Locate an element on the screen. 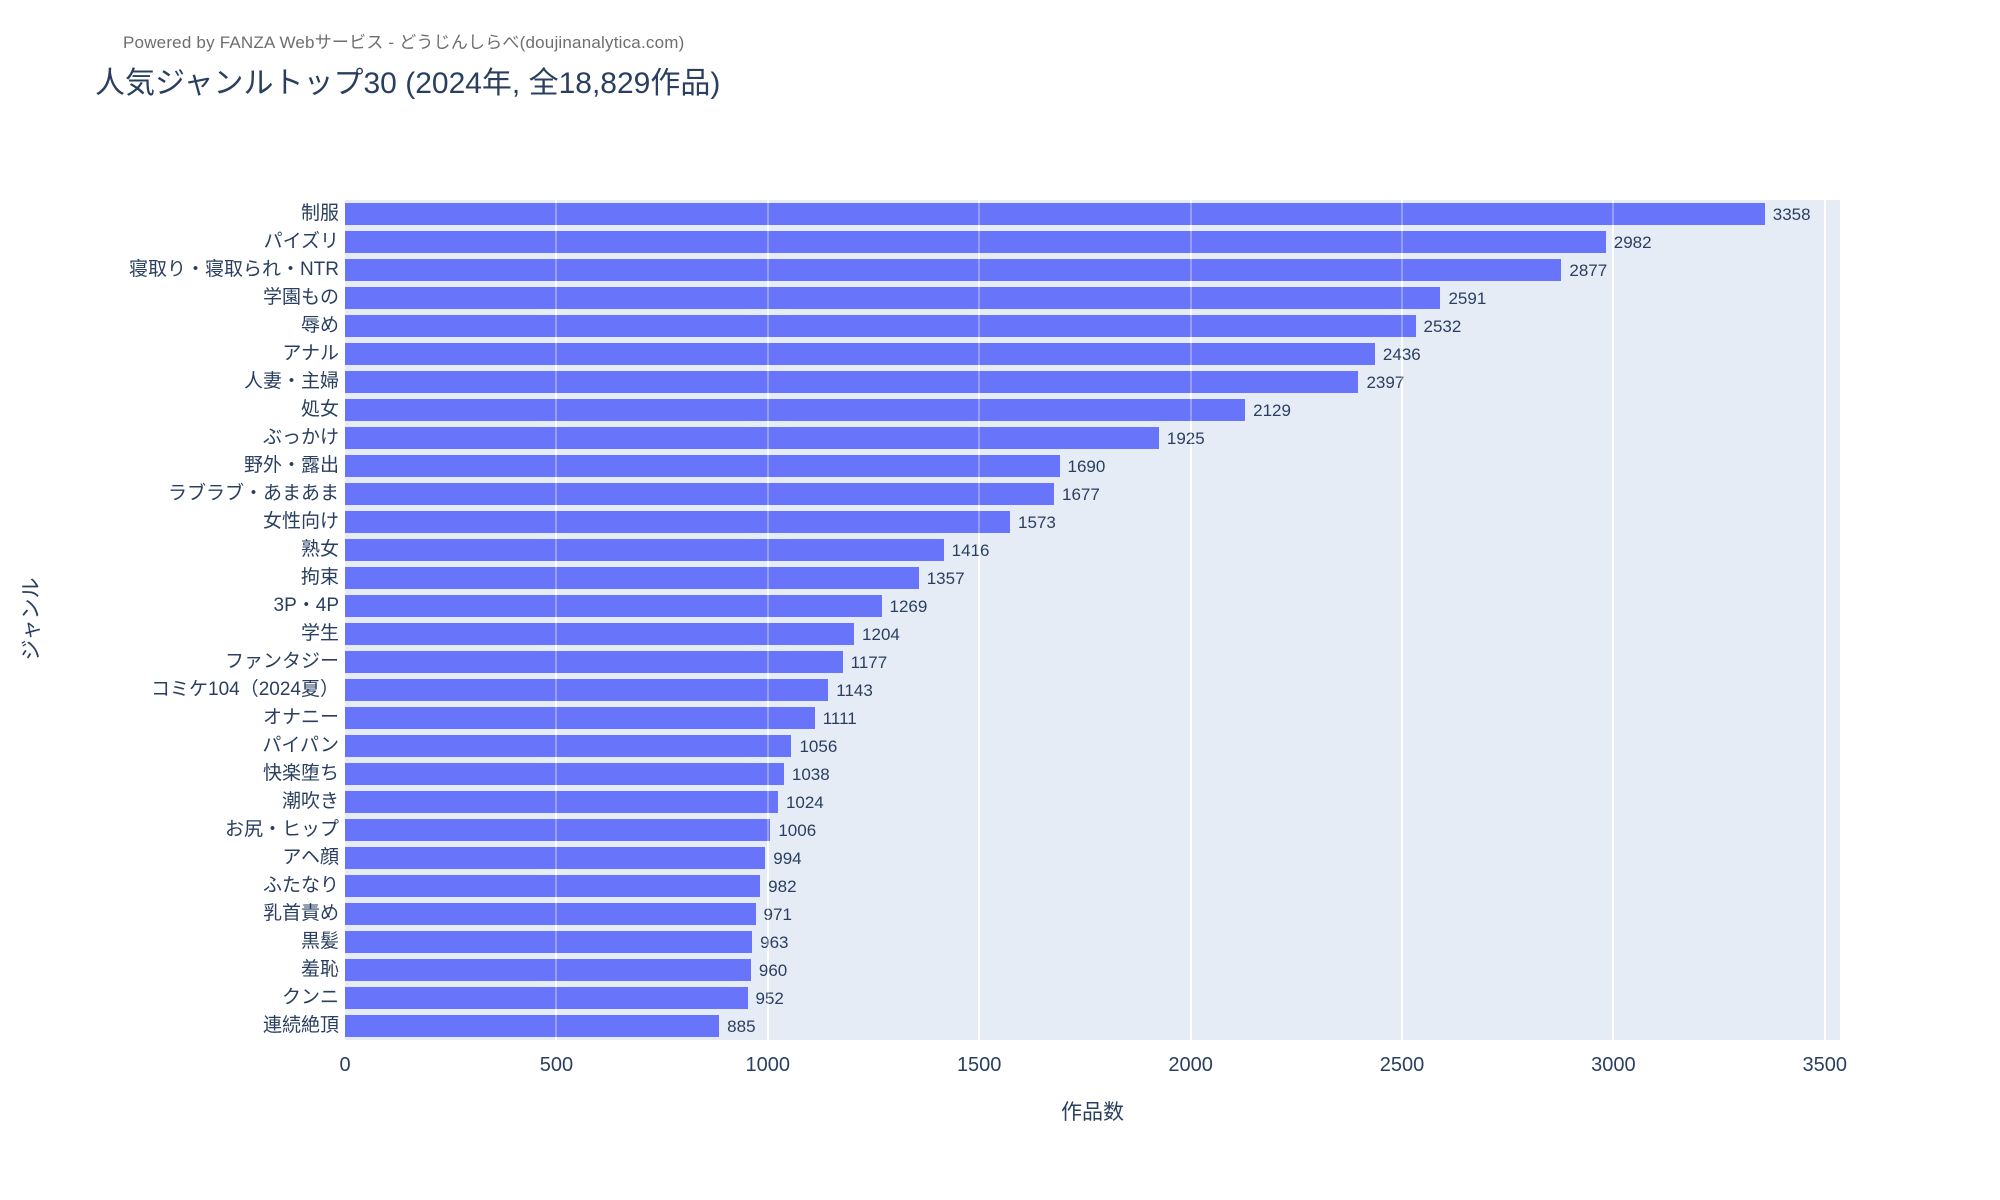 The image size is (2000, 1200). x-tick-label: 3000 is located at coordinates (1613, 1065).